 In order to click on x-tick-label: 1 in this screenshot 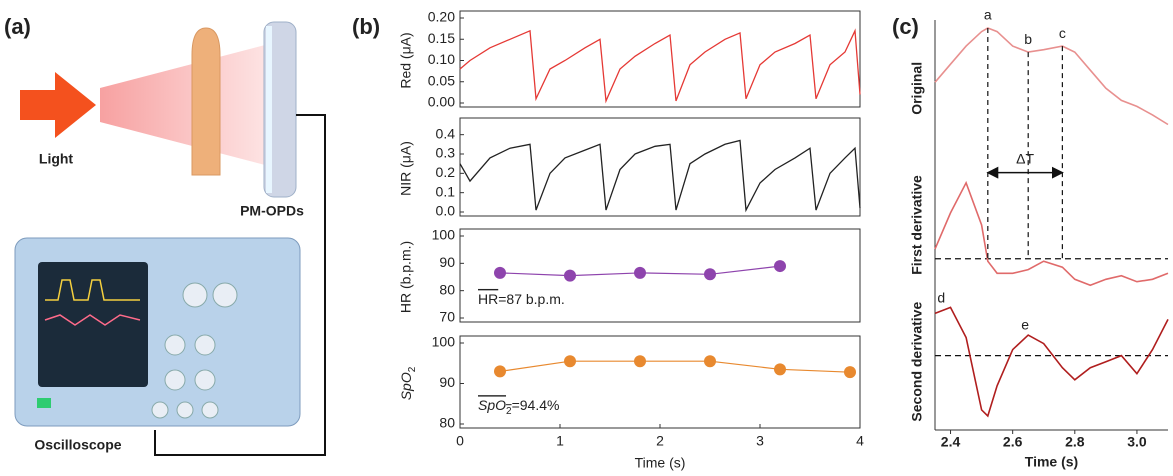, I will do `click(560, 441)`.